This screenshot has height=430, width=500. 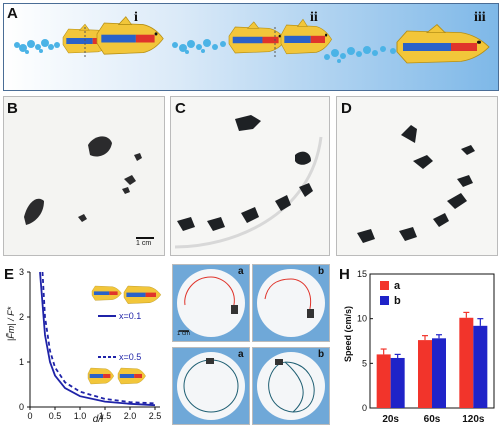 I want to click on panel-f-a, so click(x=211, y=303).